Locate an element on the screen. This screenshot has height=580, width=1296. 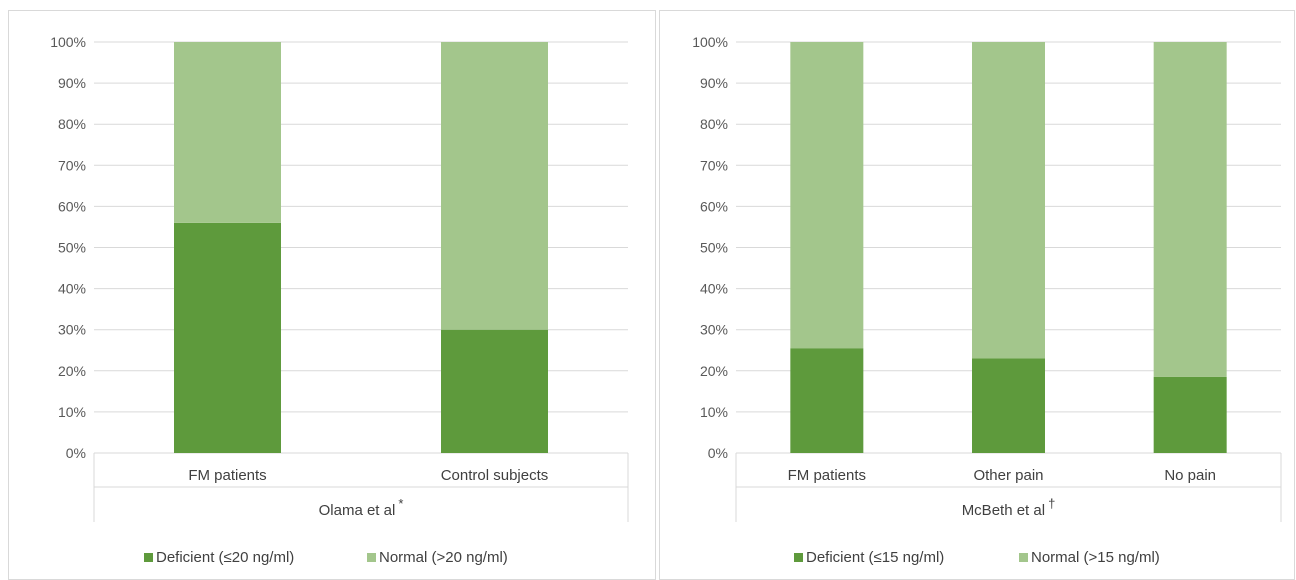
group-label: Olama et al * is located at coordinates (361, 507).